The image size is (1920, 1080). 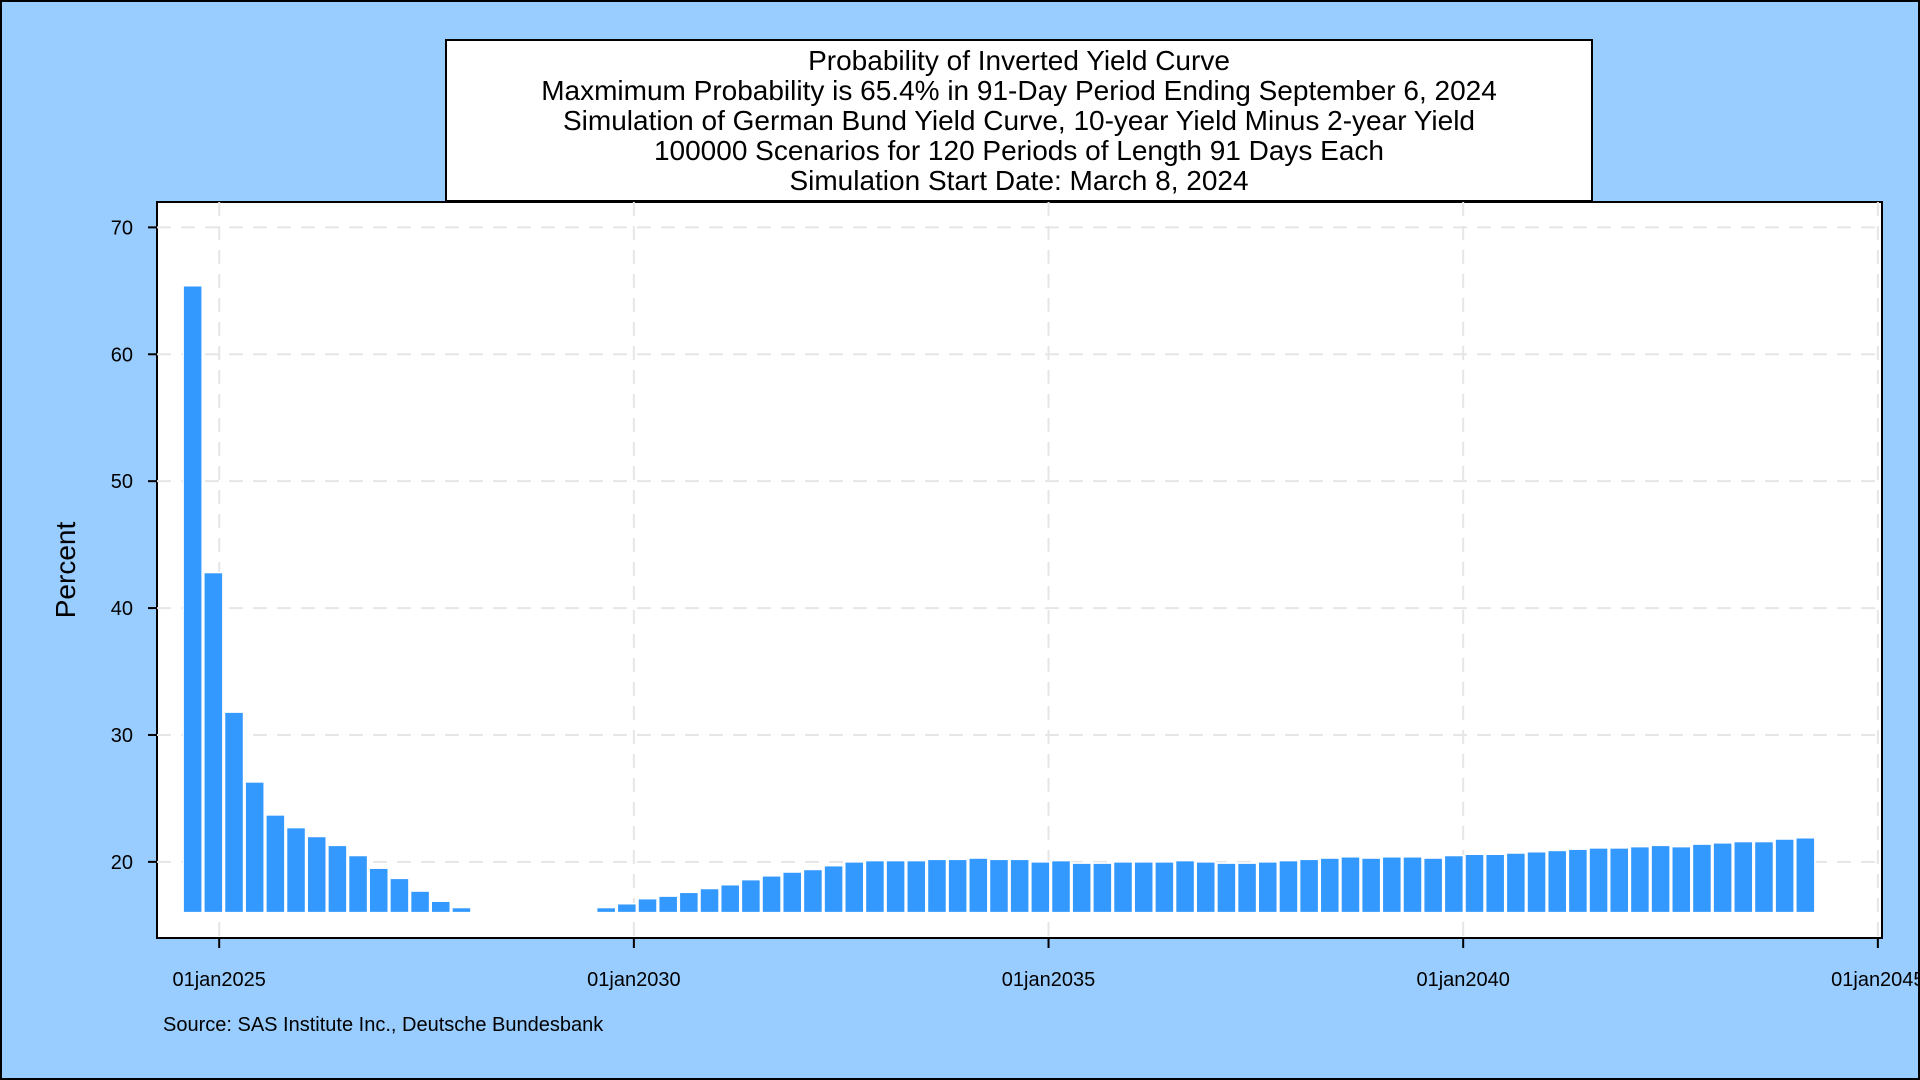 What do you see at coordinates (134, 545) in the screenshot?
I see `y-axis: 20 30 40 50 60 70` at bounding box center [134, 545].